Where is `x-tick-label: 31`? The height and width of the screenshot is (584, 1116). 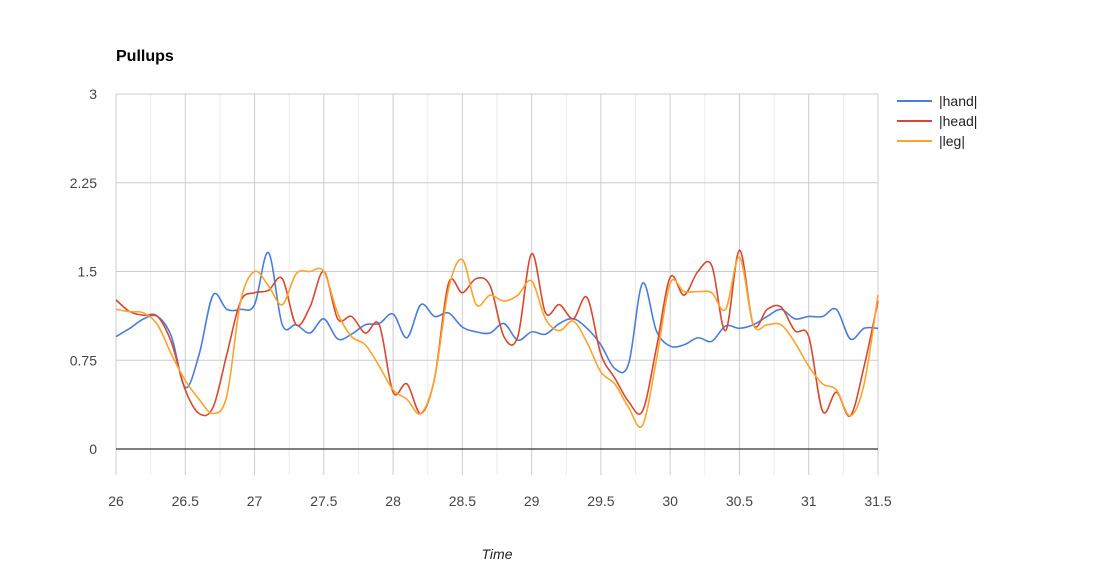
x-tick-label: 31 is located at coordinates (809, 501).